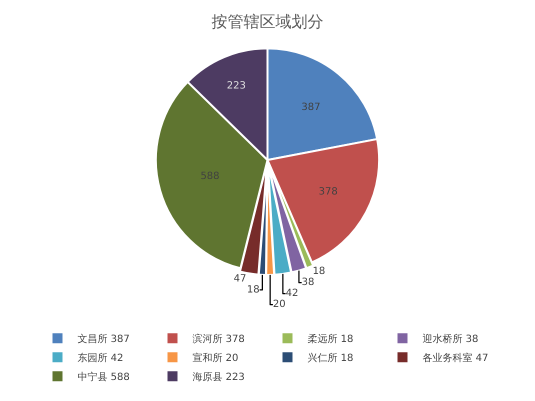 The width and height of the screenshot is (535, 401). Describe the element at coordinates (308, 282) in the screenshot. I see `data-label: 38` at that location.